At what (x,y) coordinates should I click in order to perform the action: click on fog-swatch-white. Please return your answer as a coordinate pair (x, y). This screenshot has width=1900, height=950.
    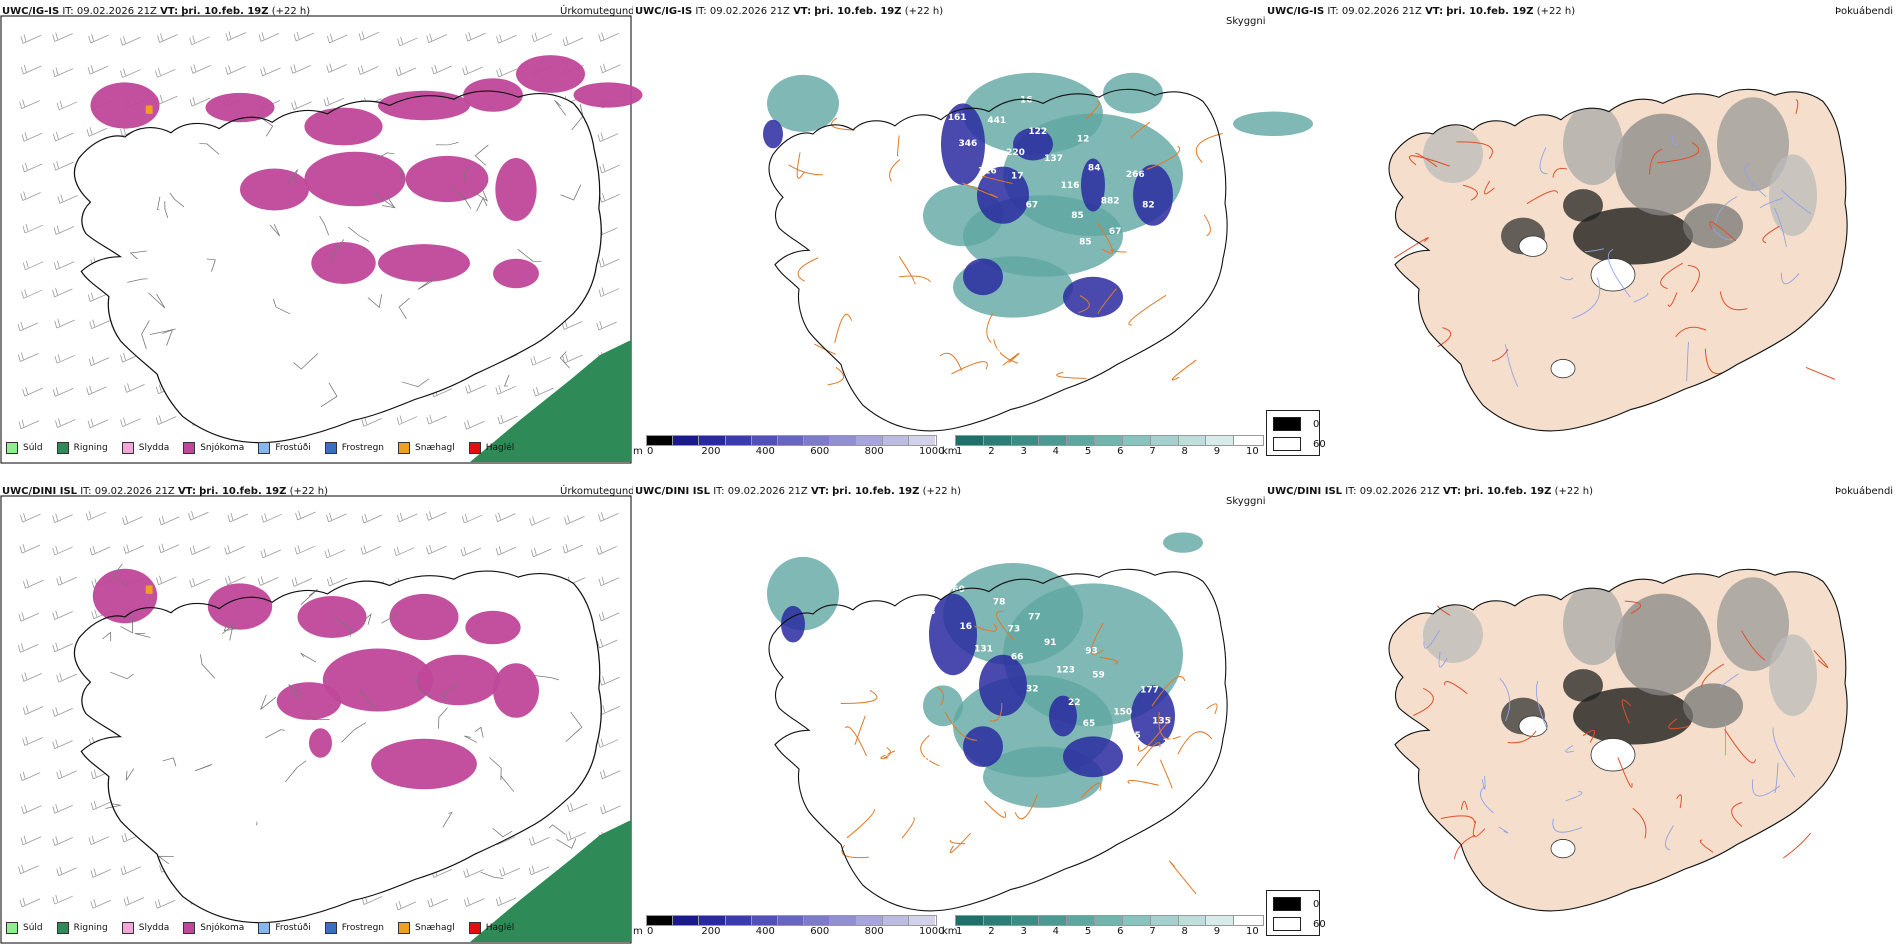
    Looking at the image, I should click on (1287, 444).